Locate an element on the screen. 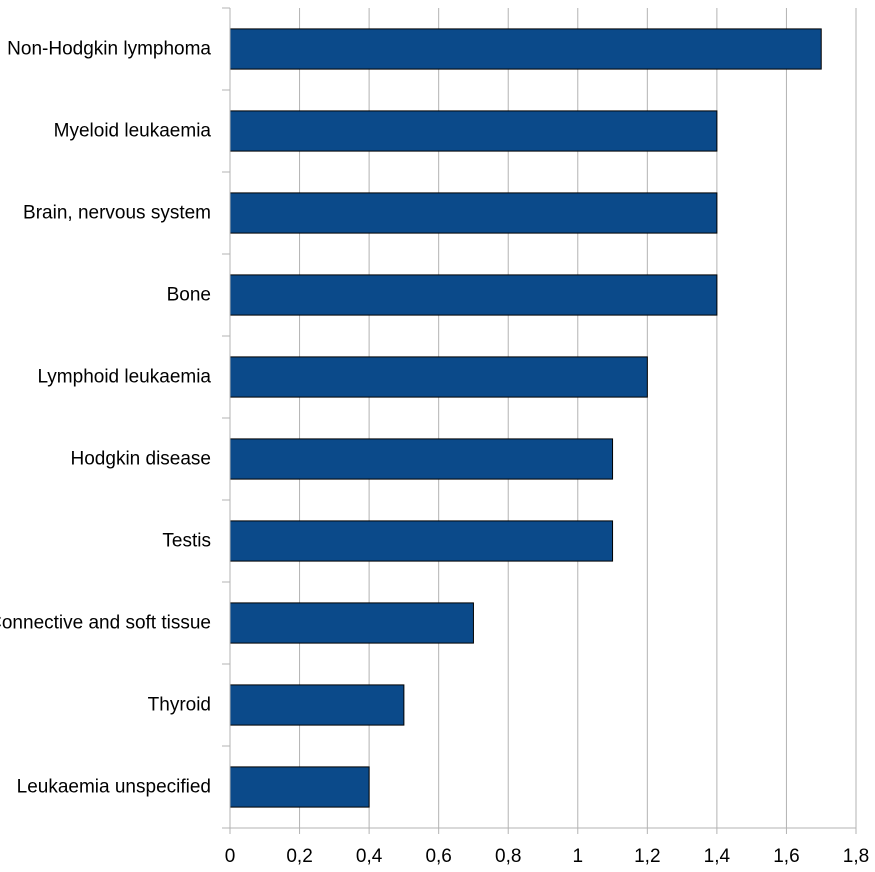 The image size is (875, 872). x-tick-labels: 0 0,2 0,4 0,6 0,8 1 1,2 1,4 1,6 1,8 is located at coordinates (547, 856).